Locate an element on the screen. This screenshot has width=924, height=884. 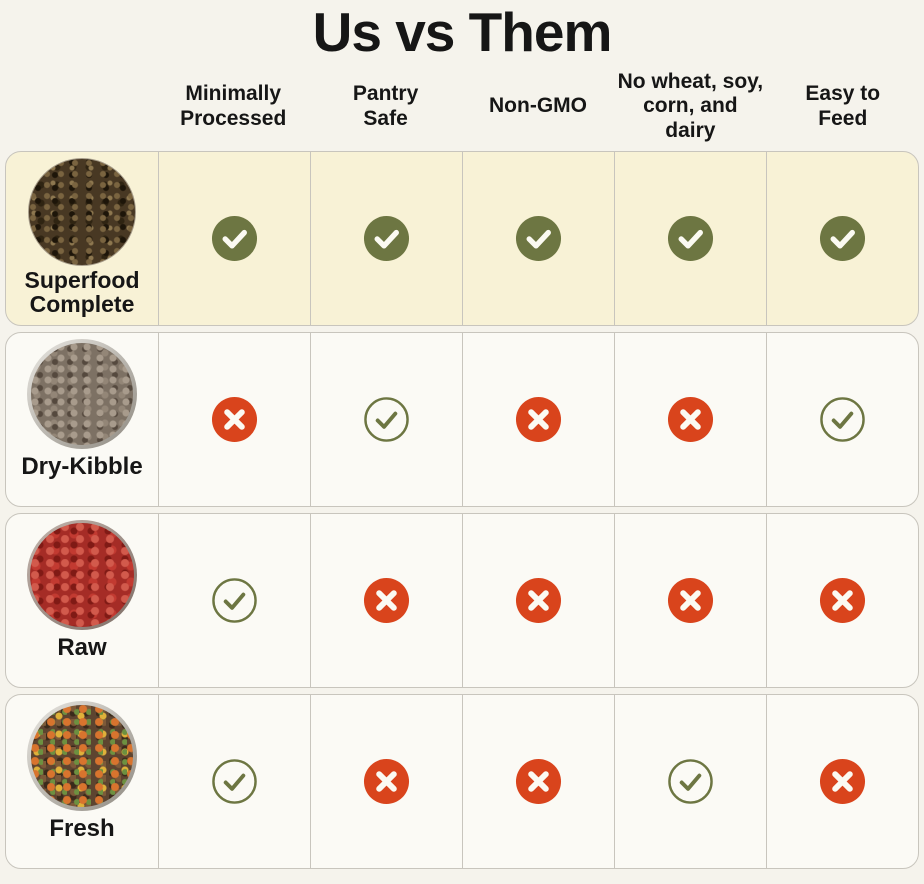
product-cell: Fresh is located at coordinates (82, 781).